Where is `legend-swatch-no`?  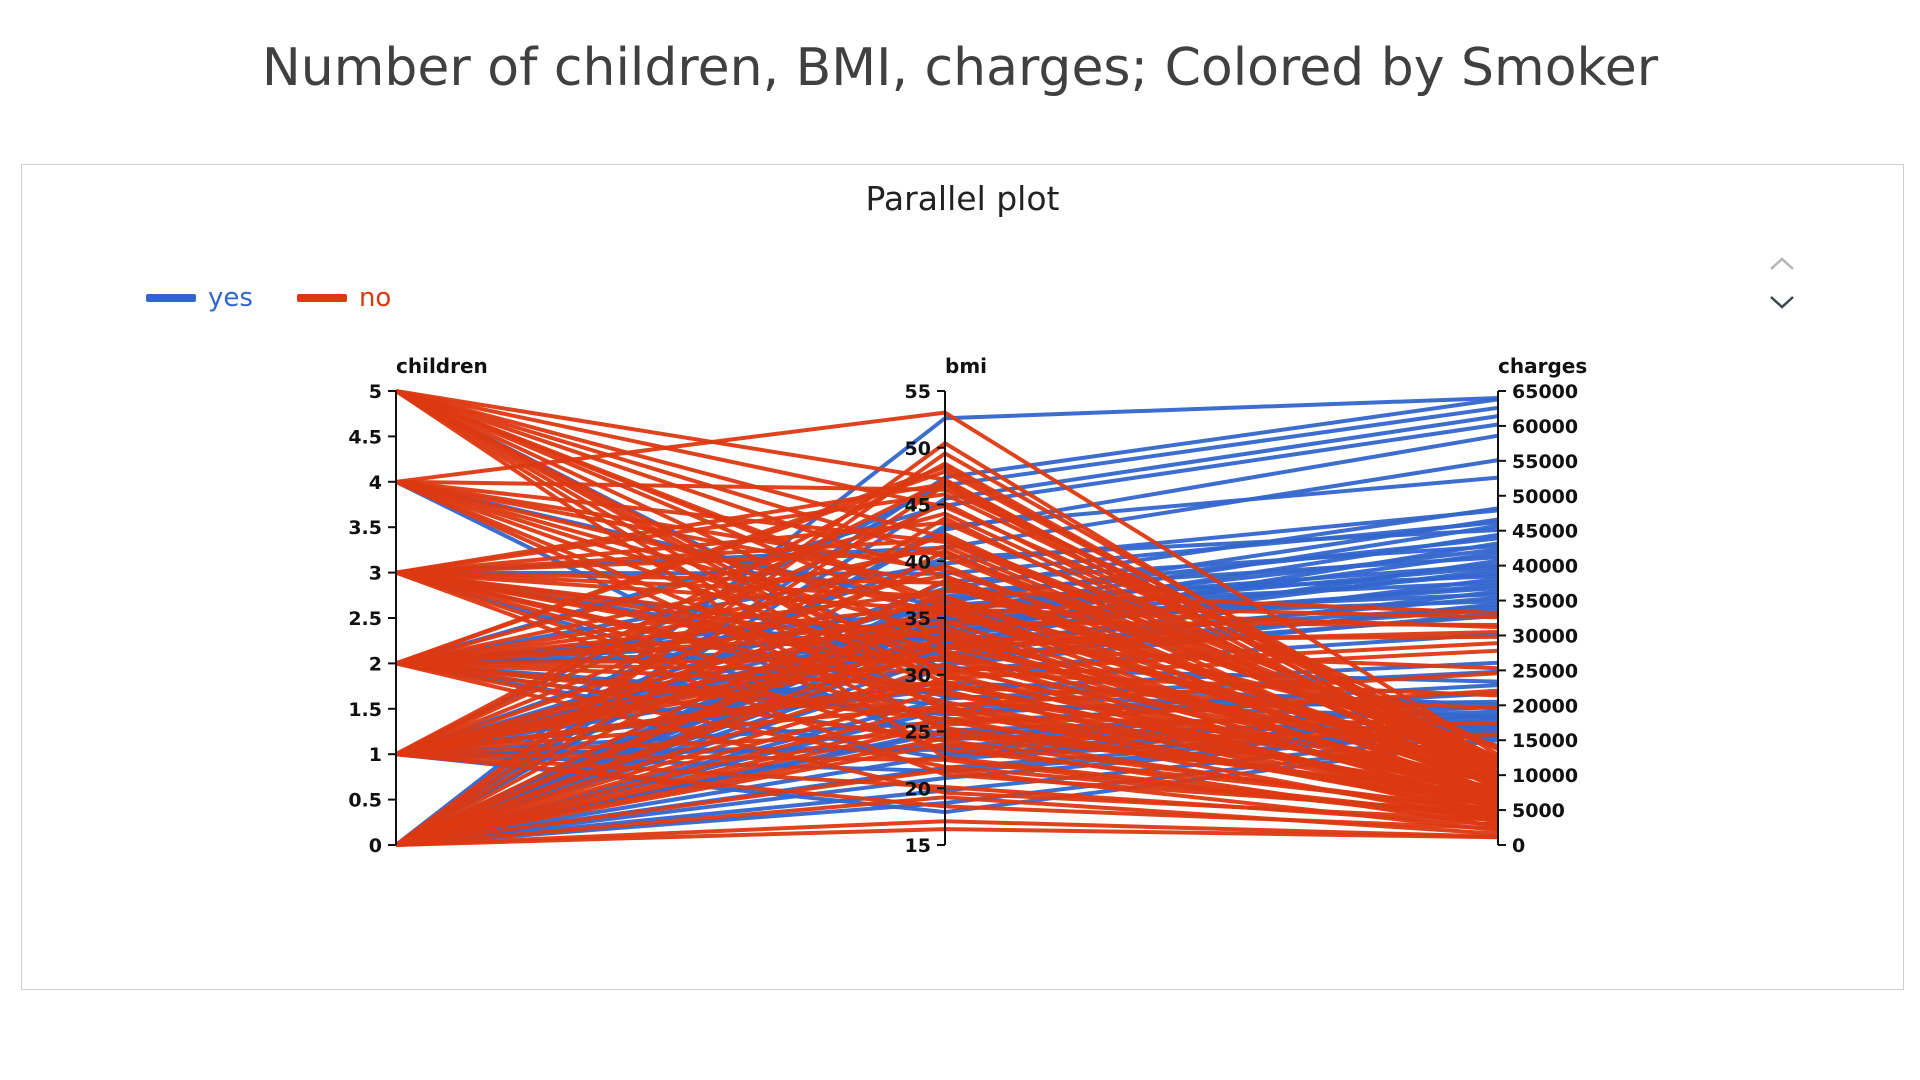 legend-swatch-no is located at coordinates (321, 298).